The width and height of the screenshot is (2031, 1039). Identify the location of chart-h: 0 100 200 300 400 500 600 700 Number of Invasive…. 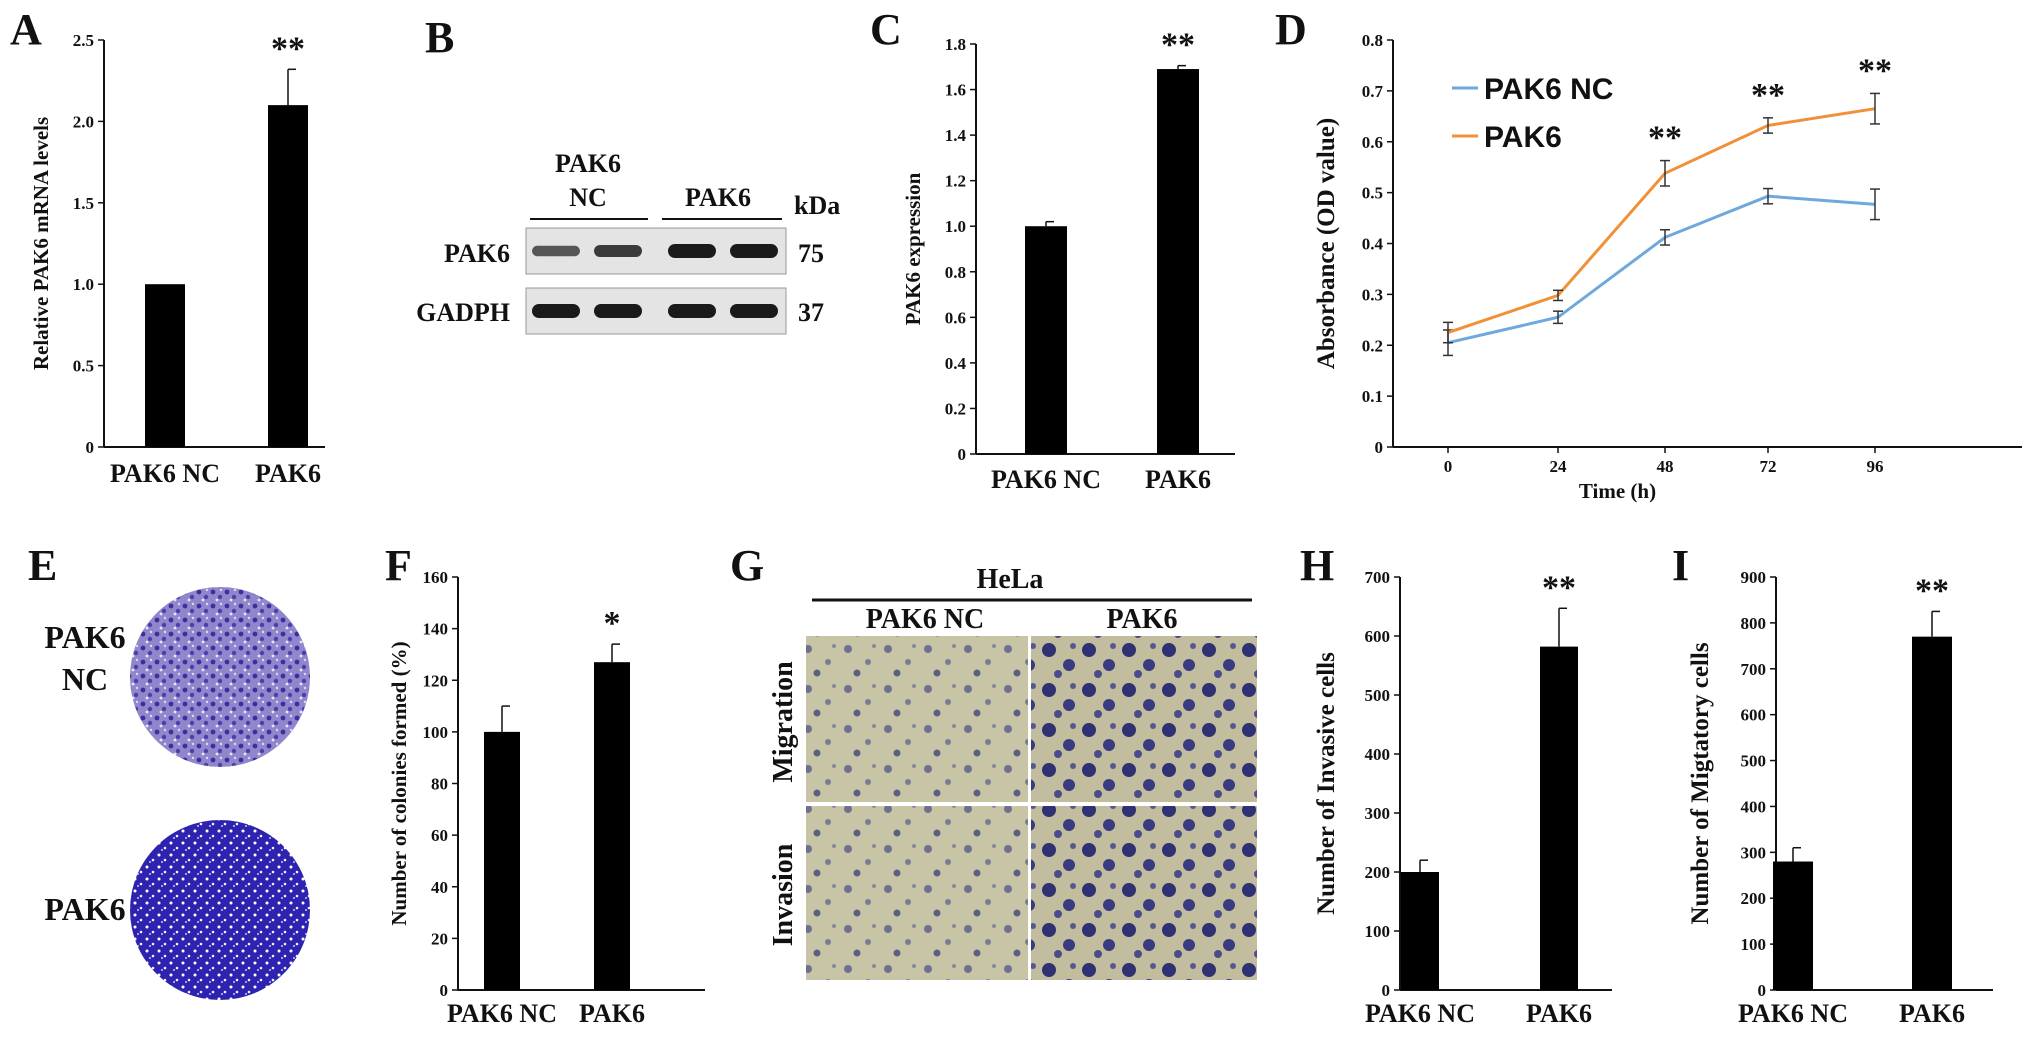
(1462, 798).